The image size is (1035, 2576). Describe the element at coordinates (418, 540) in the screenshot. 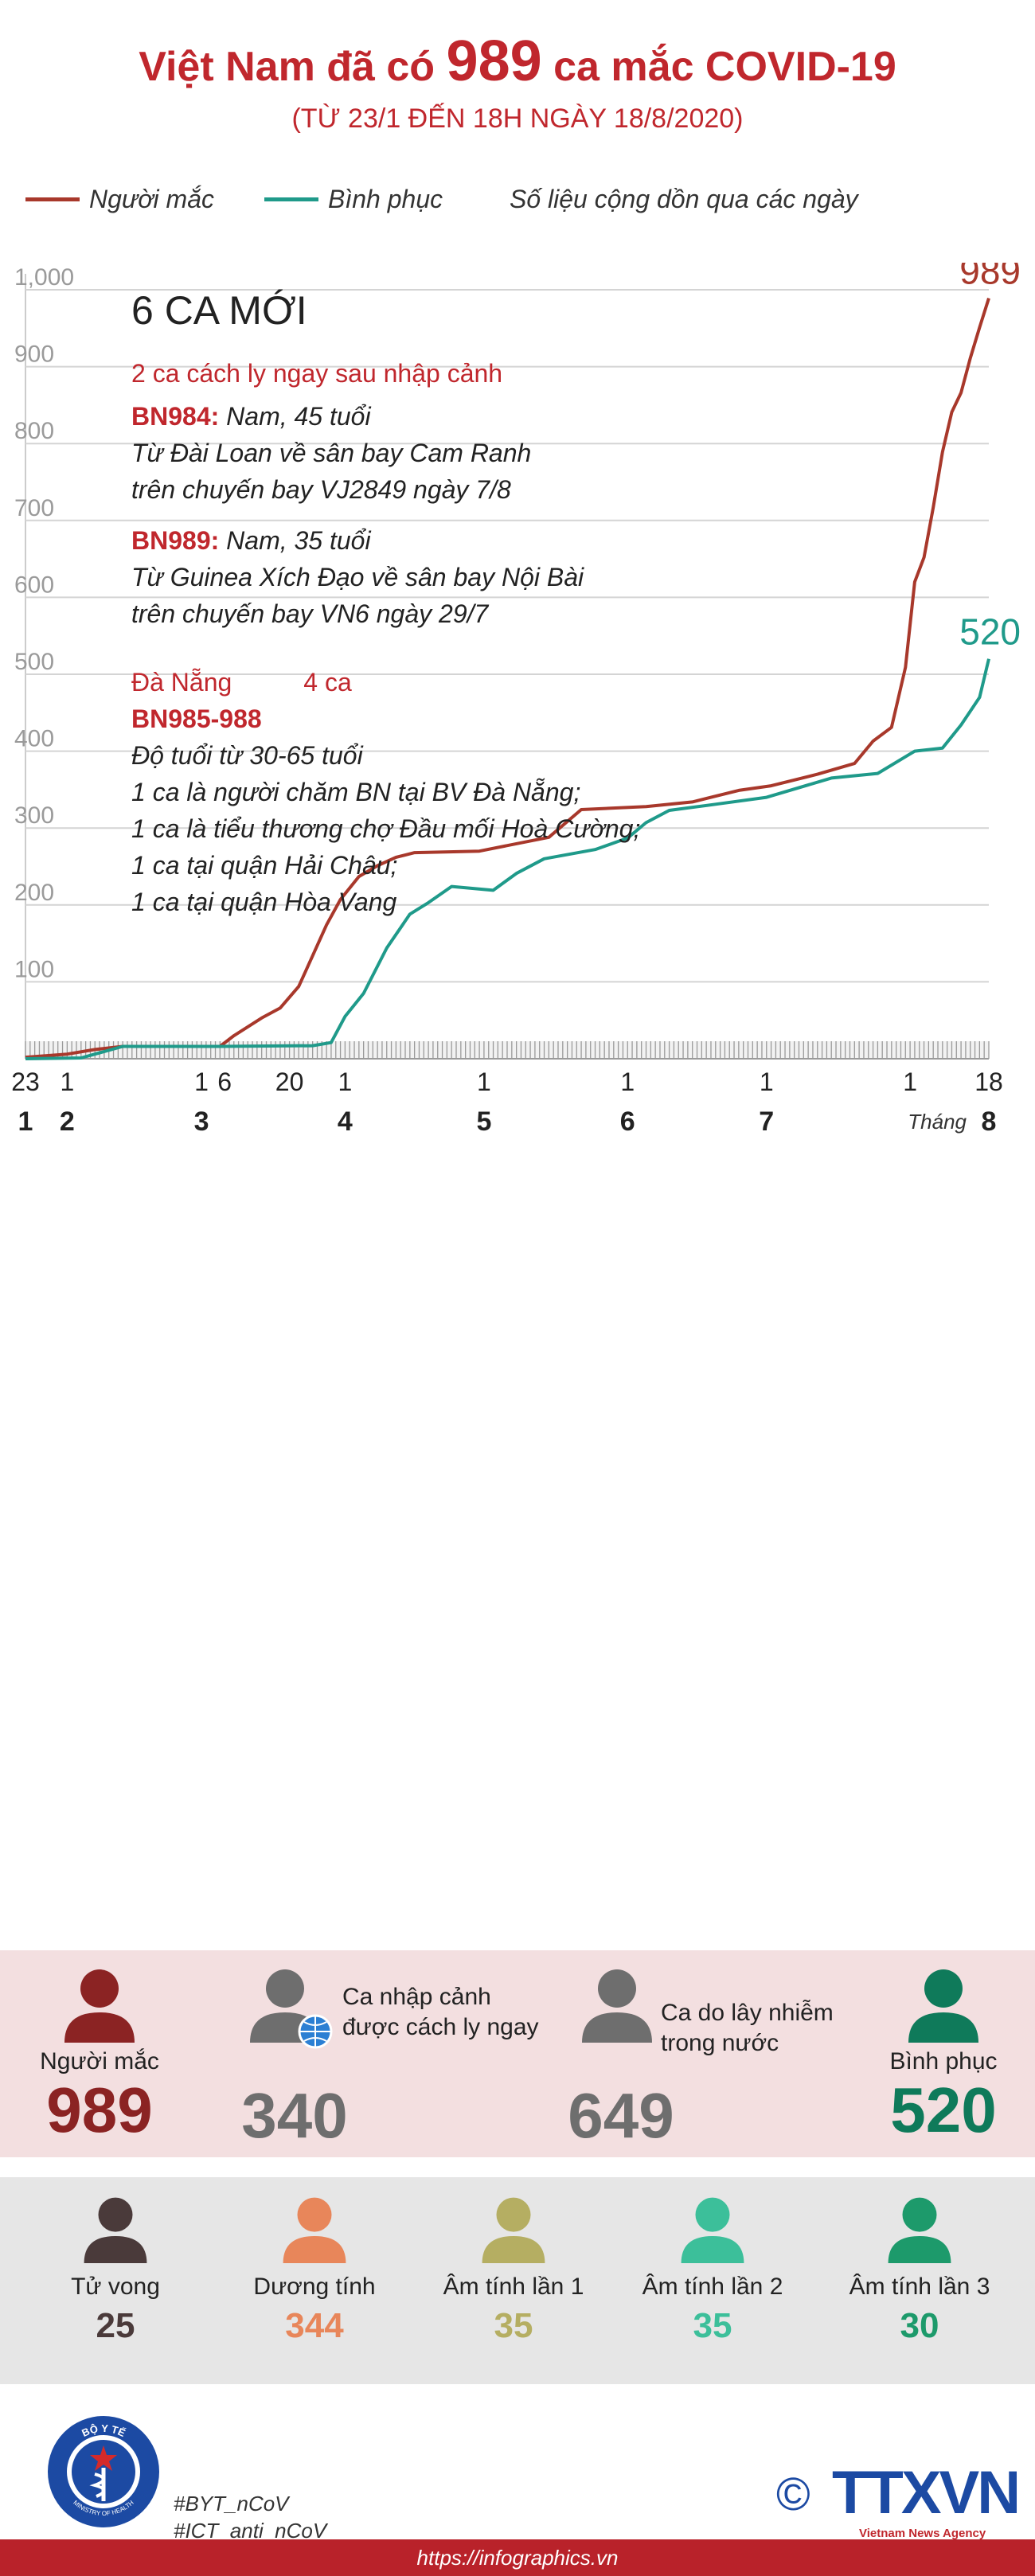

I see `case-bn989: BN989: Nam, 35 tuổi` at that location.